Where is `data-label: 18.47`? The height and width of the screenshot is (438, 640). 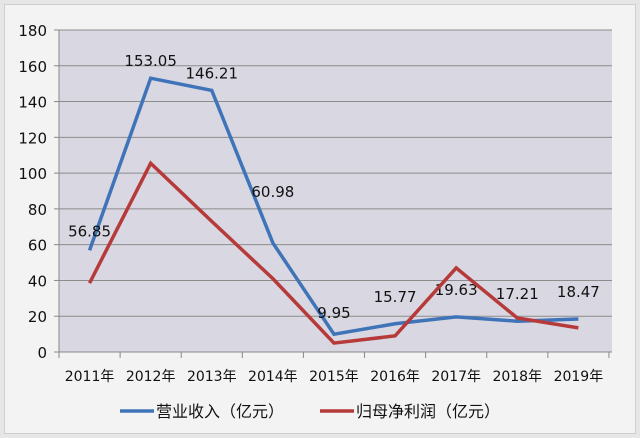
data-label: 18.47 is located at coordinates (578, 292).